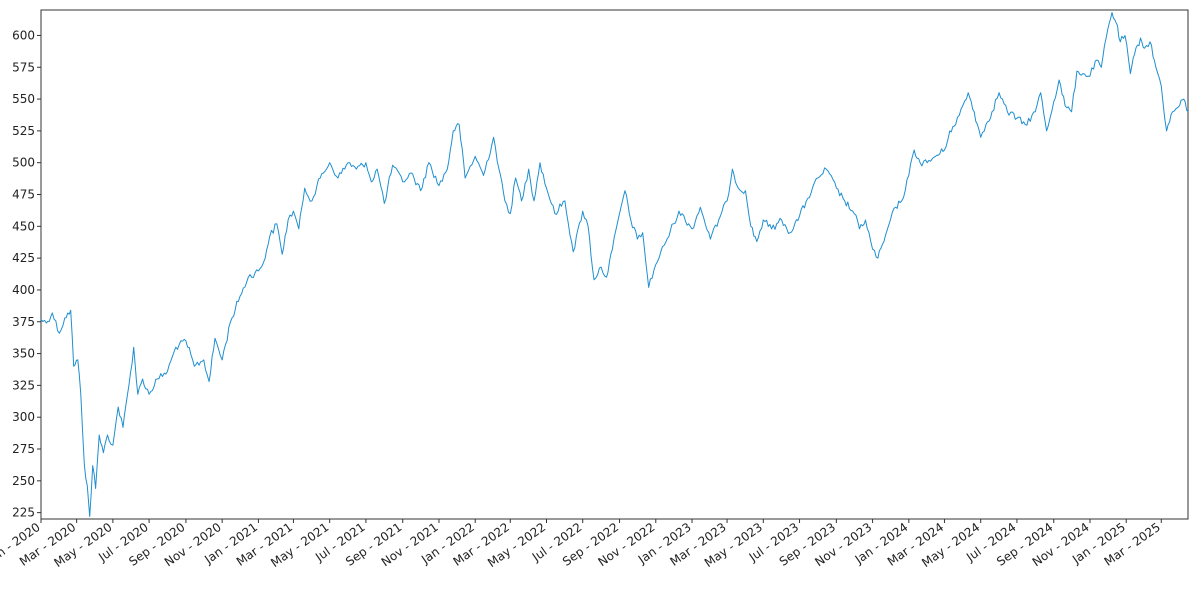  What do you see at coordinates (23, 35) in the screenshot?
I see `y-tick-label: 600` at bounding box center [23, 35].